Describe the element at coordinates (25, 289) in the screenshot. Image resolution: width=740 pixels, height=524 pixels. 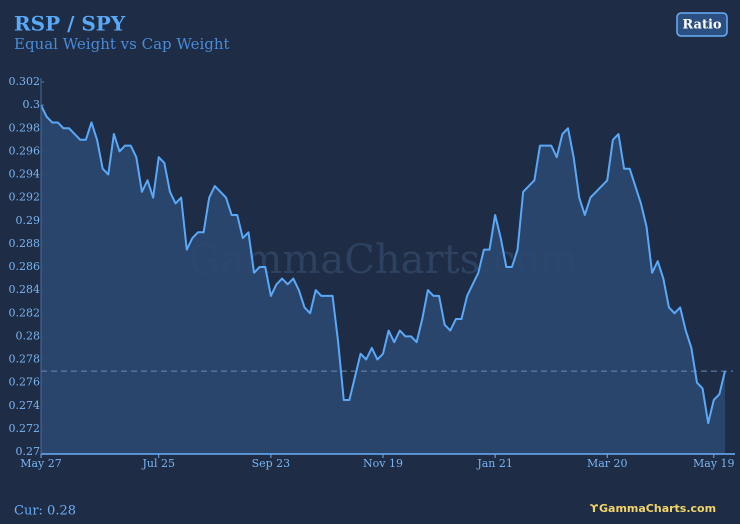
I see `y-tick-label: 0.284` at that location.